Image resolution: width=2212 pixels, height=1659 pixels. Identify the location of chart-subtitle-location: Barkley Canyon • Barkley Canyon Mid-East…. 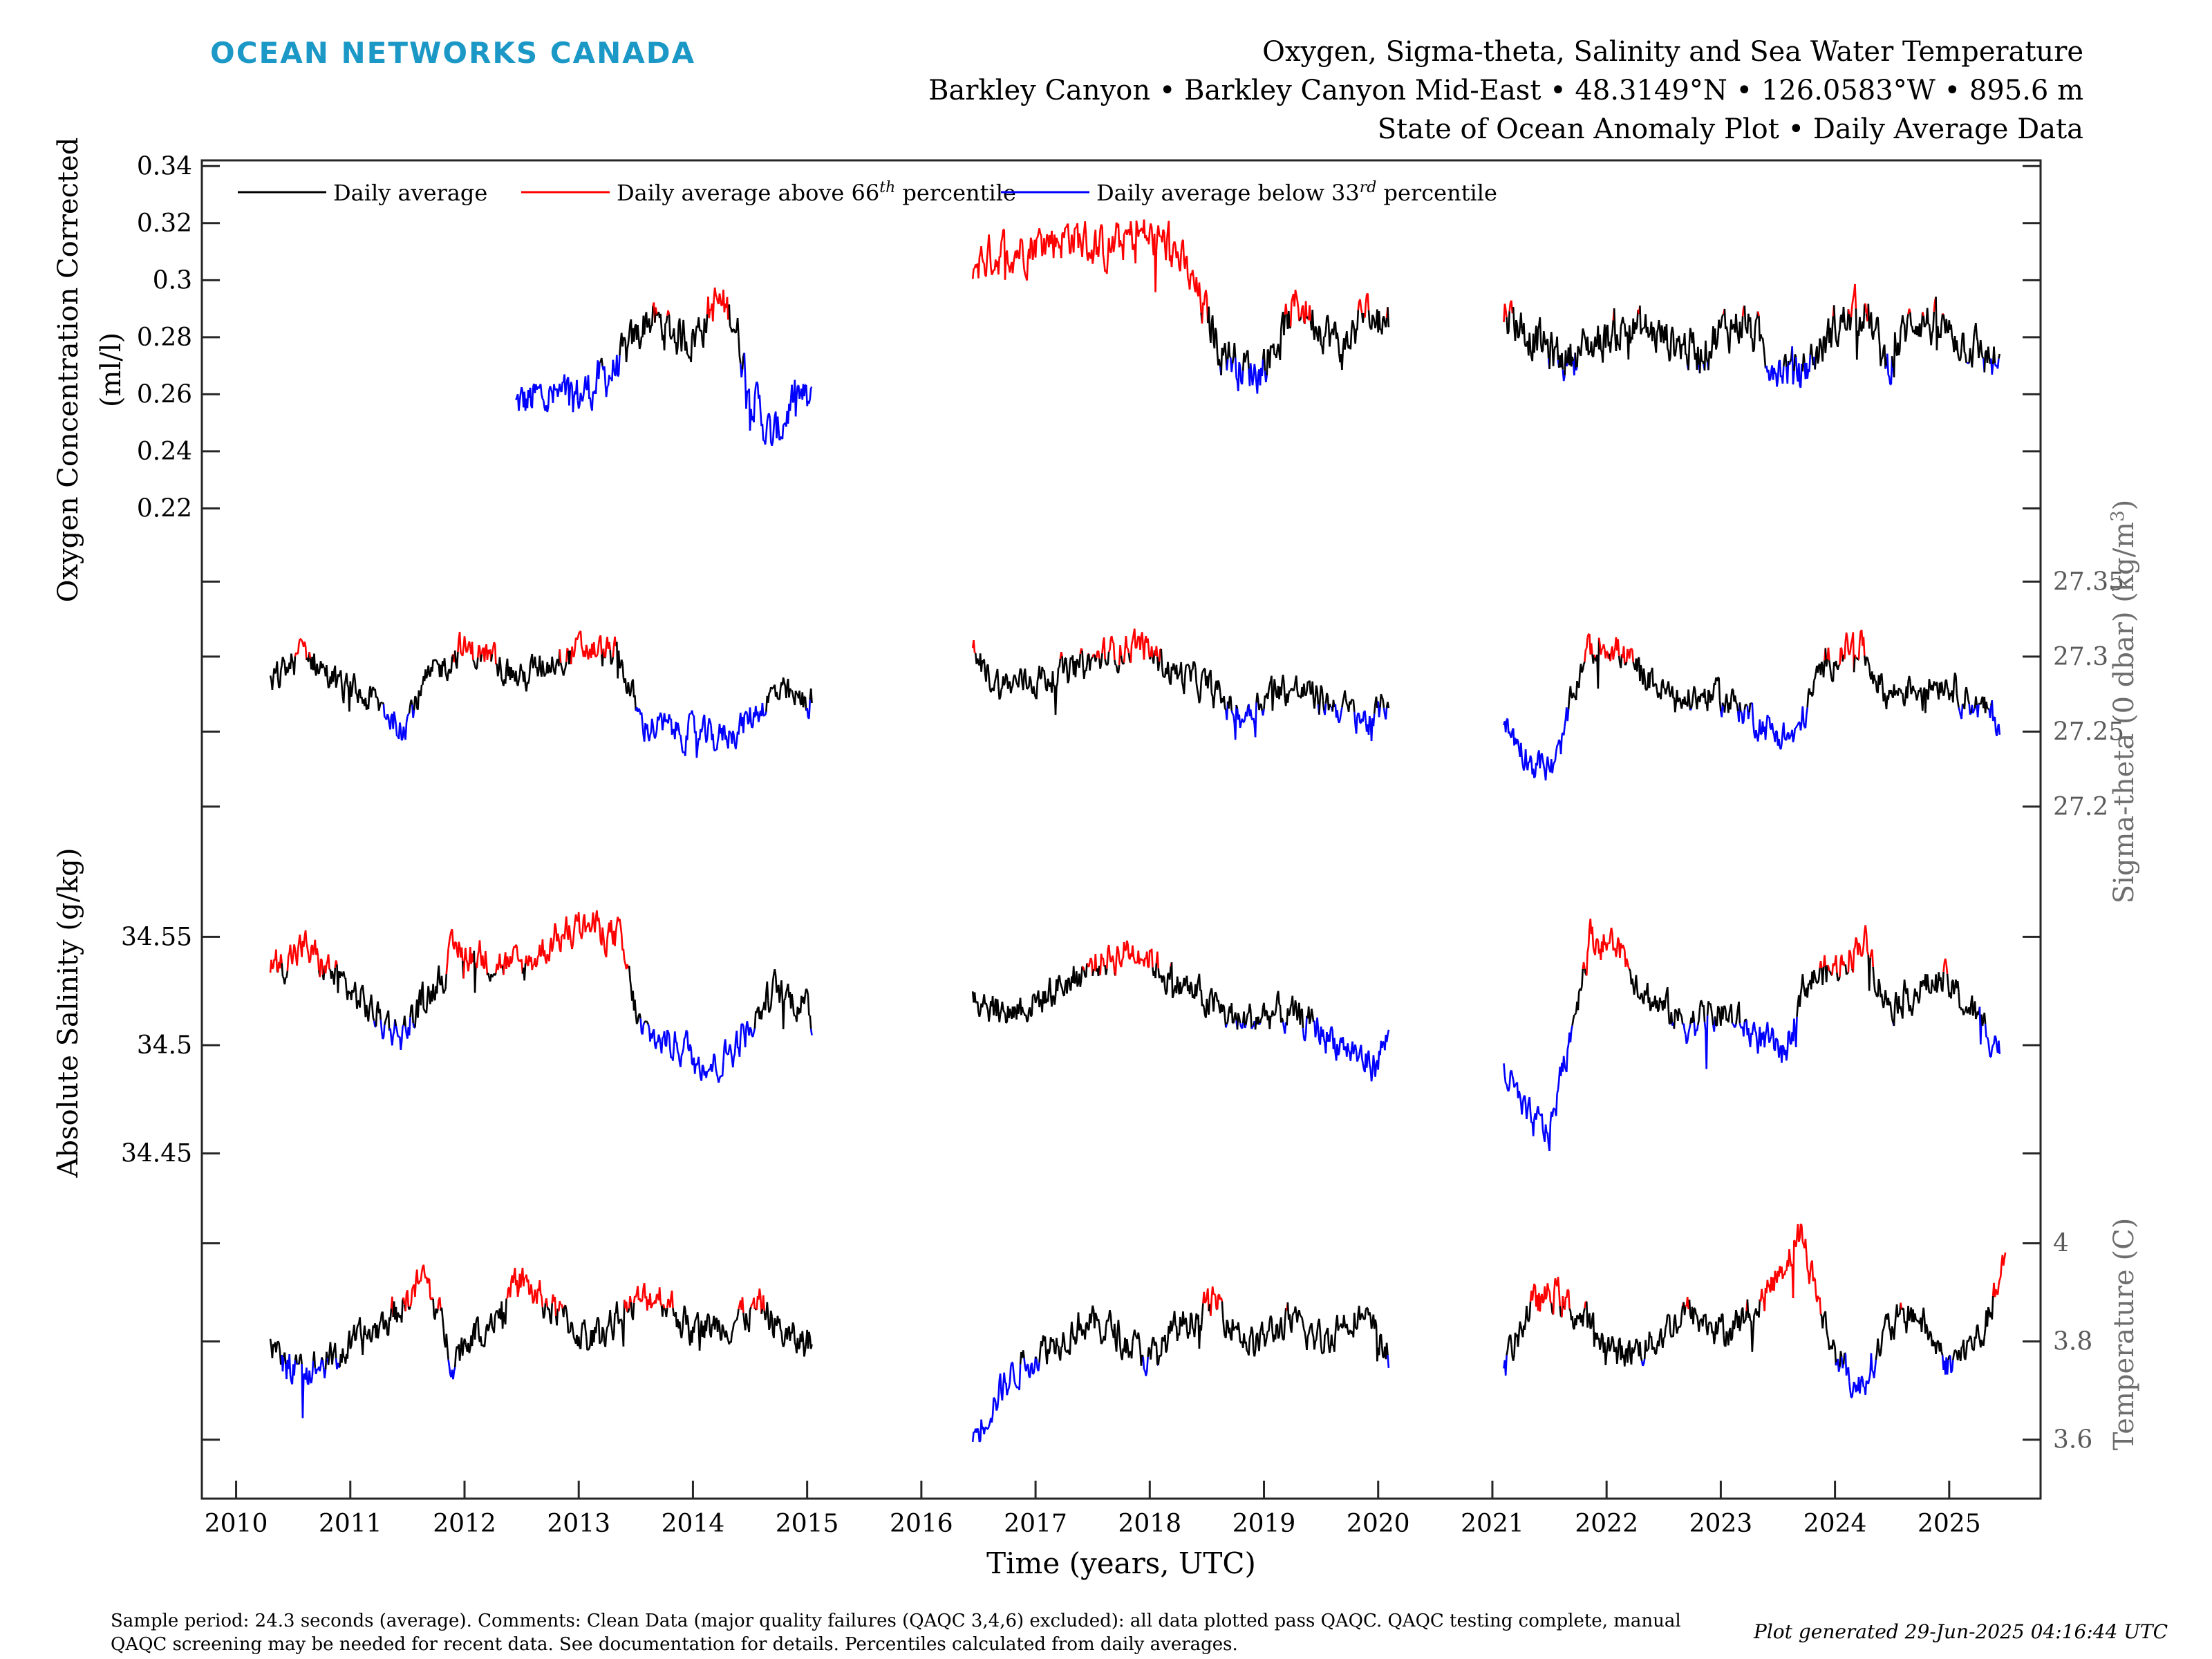
(1506, 90).